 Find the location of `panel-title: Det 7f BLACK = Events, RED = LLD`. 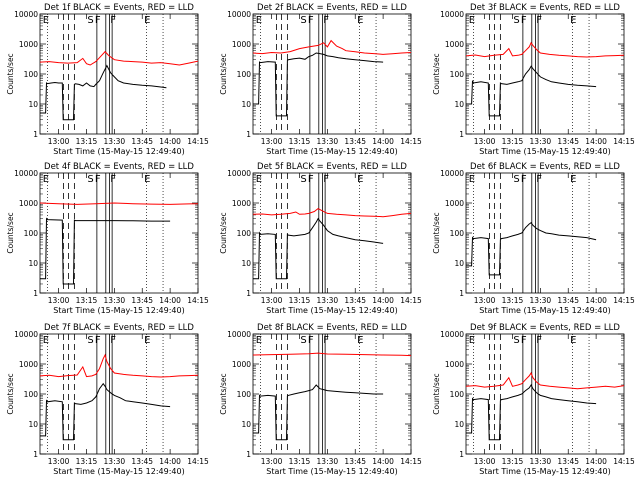

panel-title: Det 7f BLACK = Events, RED = LLD is located at coordinates (119, 328).